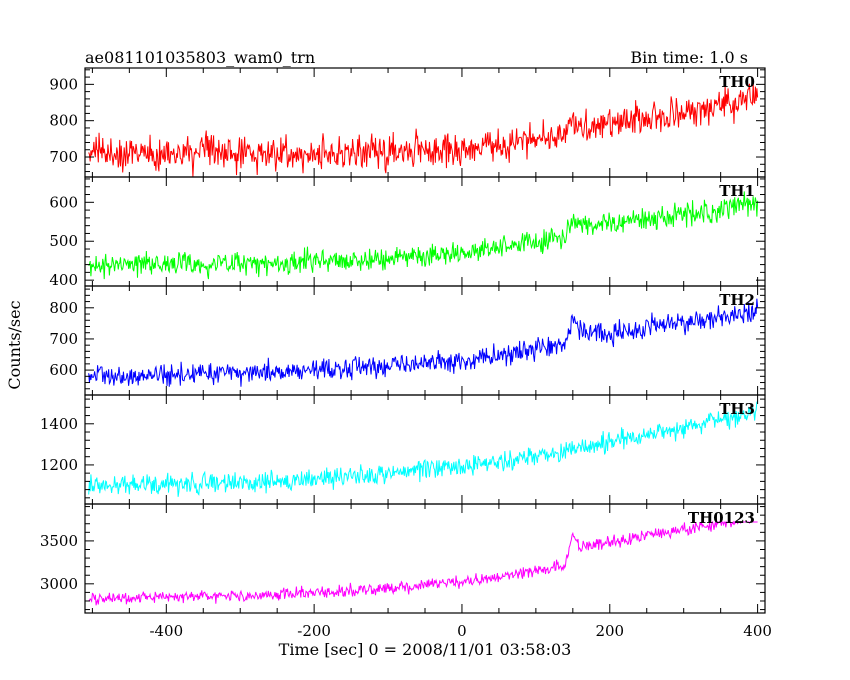 The height and width of the screenshot is (680, 850). Describe the element at coordinates (63, 84) in the screenshot. I see `y-tick-label: 900` at that location.